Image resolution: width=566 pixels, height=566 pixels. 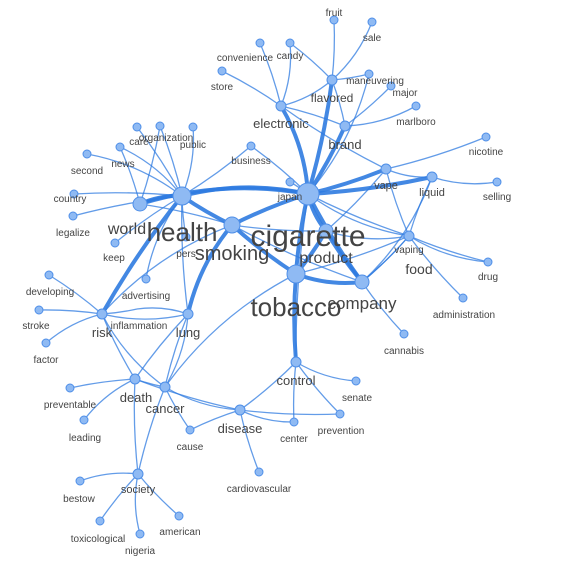 I want to click on node-label-legalize: legalize, so click(x=73, y=233).